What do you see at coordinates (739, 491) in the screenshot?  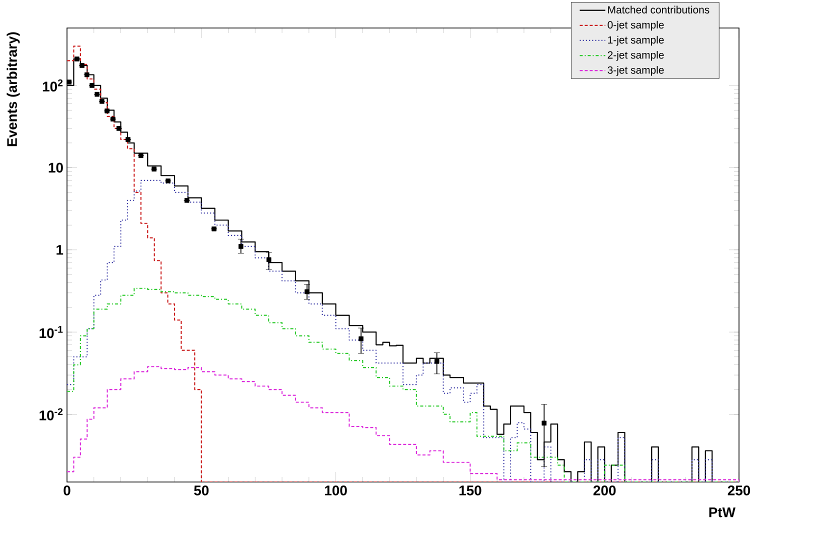 I see `x-tick-label: 250` at bounding box center [739, 491].